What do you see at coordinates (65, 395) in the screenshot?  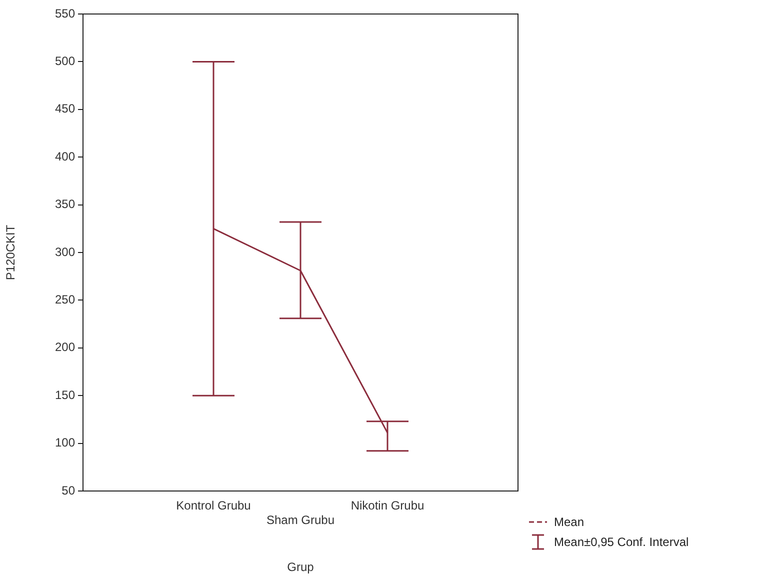 I see `y-tick-label: 150` at bounding box center [65, 395].